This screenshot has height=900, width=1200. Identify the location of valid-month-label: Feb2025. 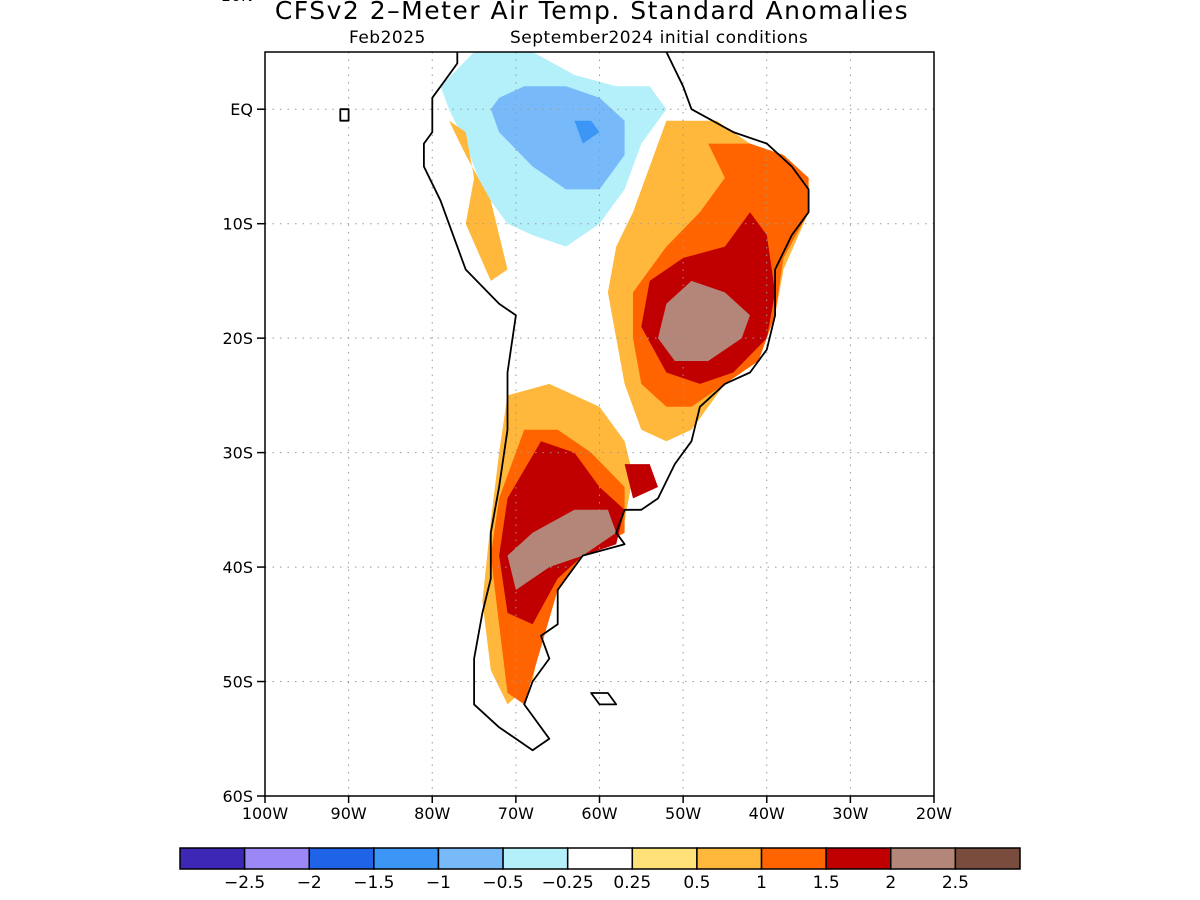
(387, 38).